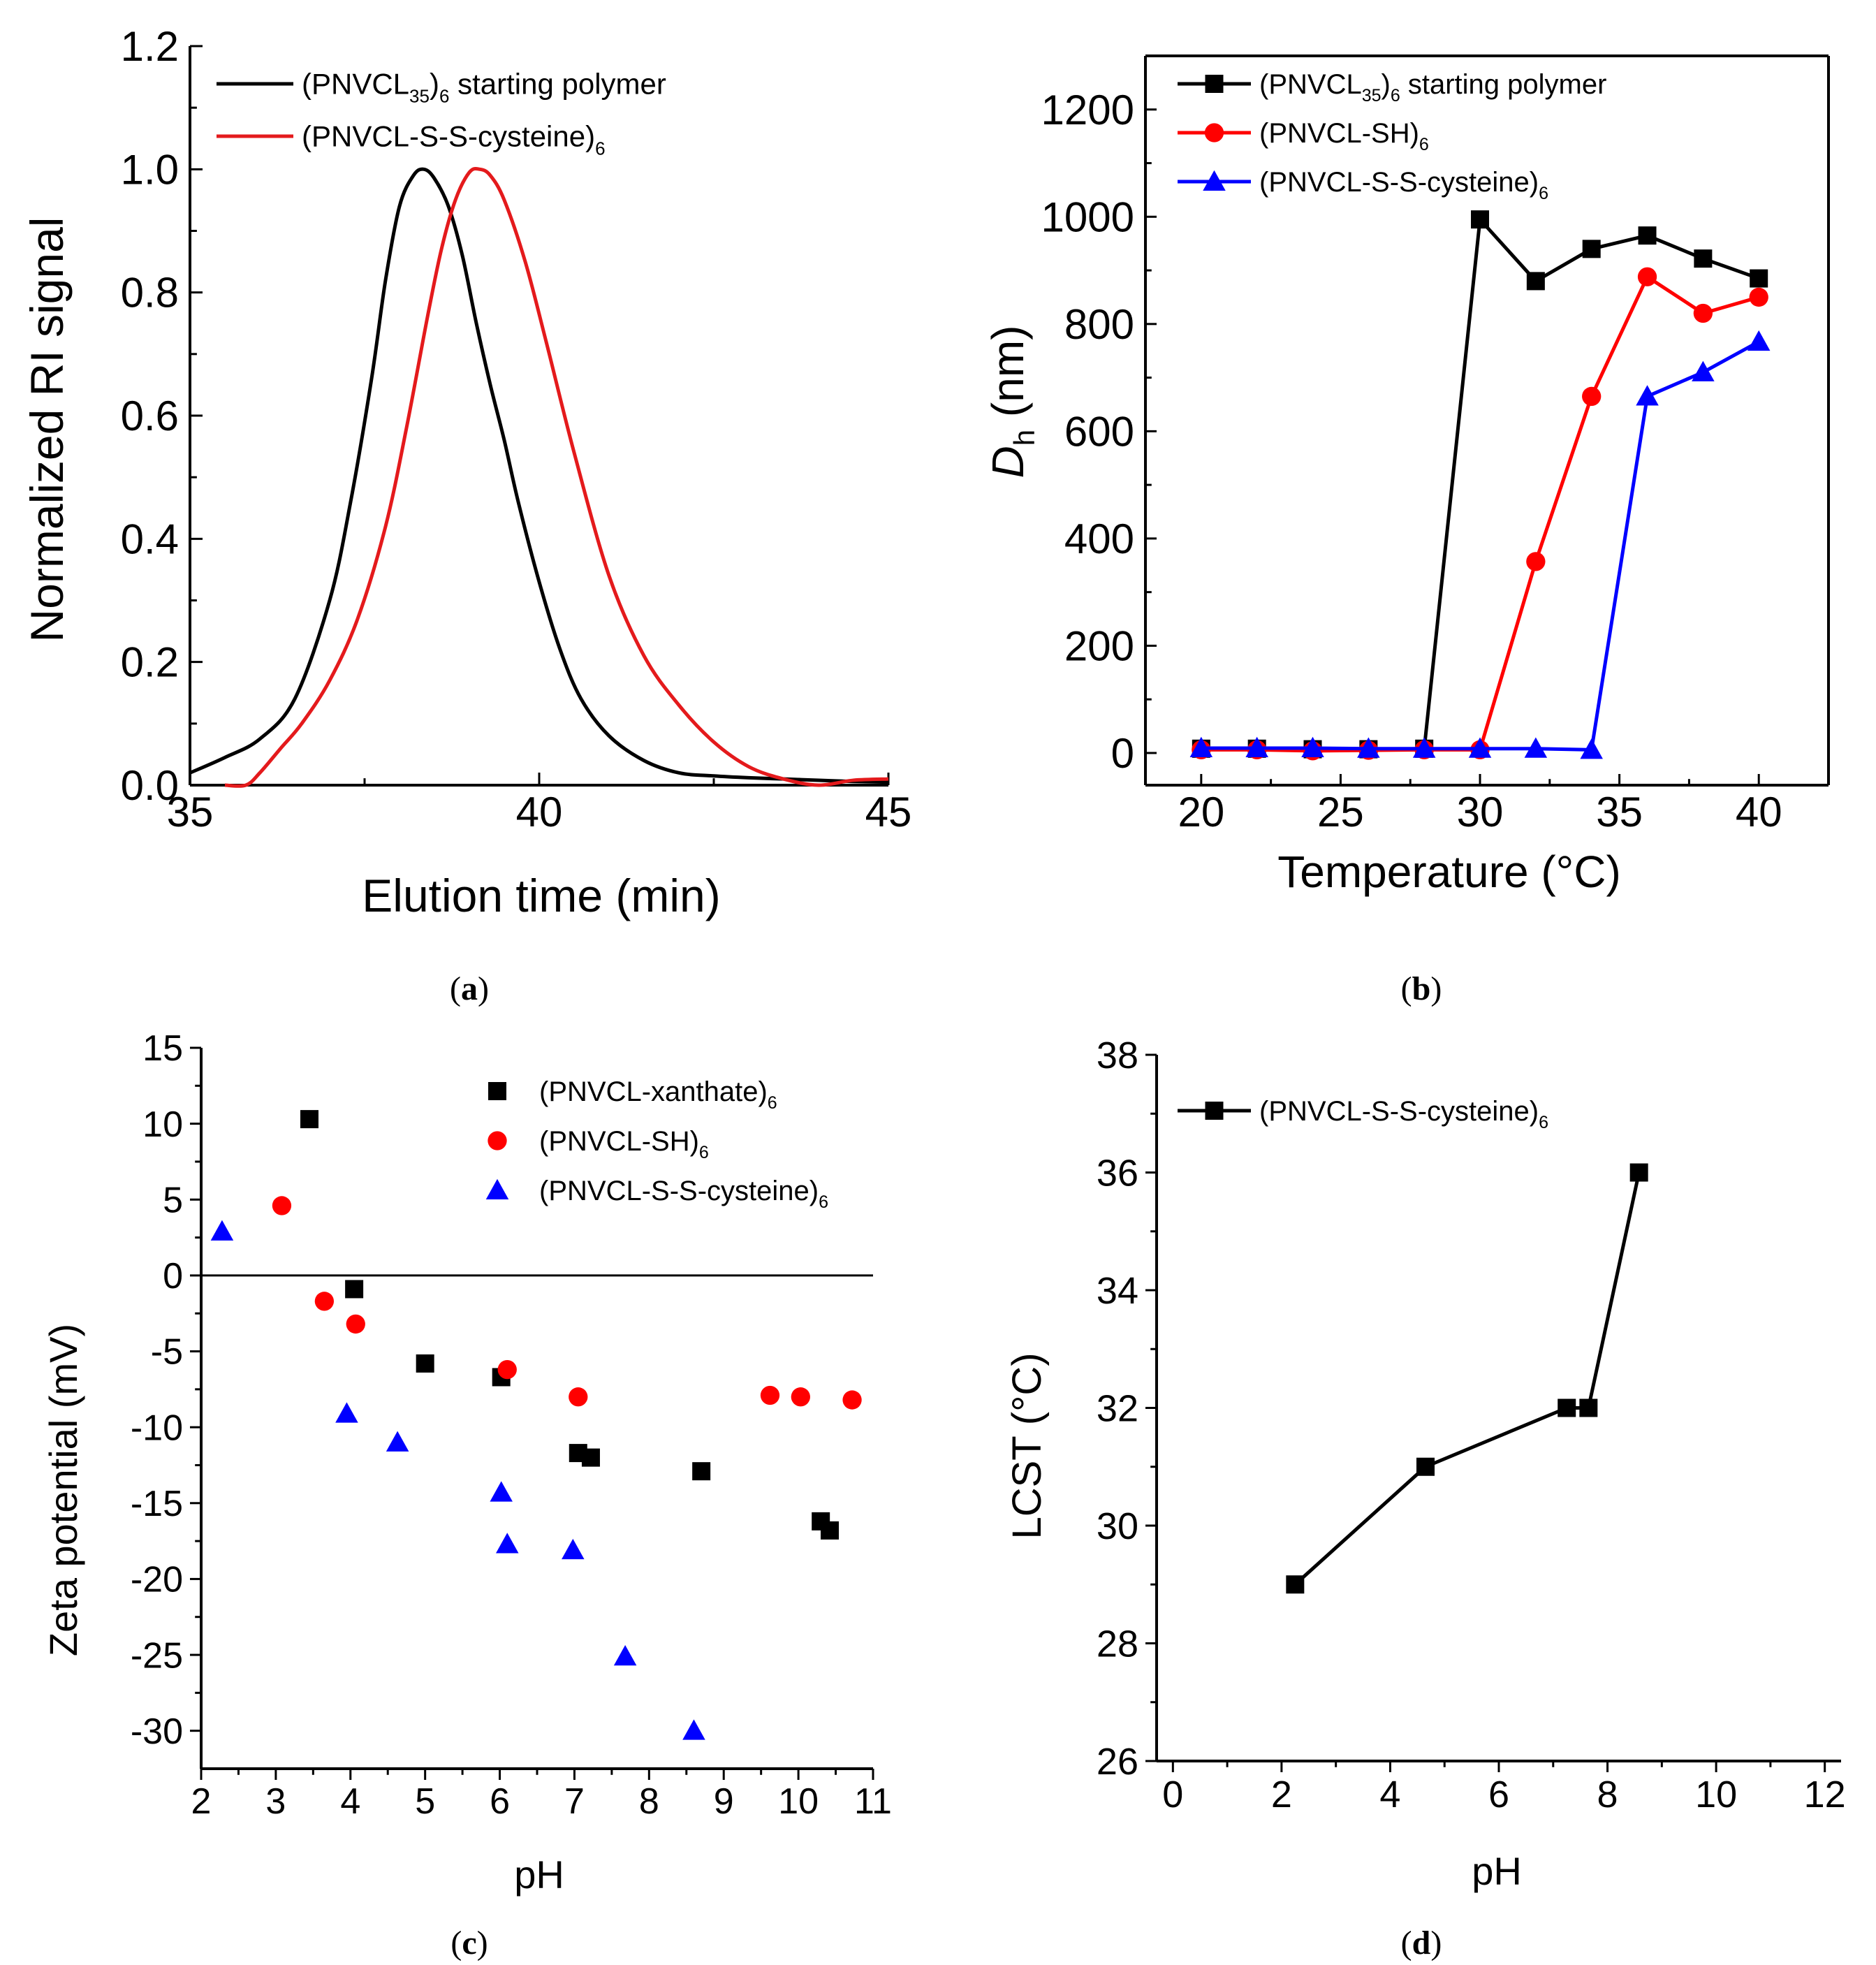  I want to click on y-tick-label: -15, so click(157, 1504).